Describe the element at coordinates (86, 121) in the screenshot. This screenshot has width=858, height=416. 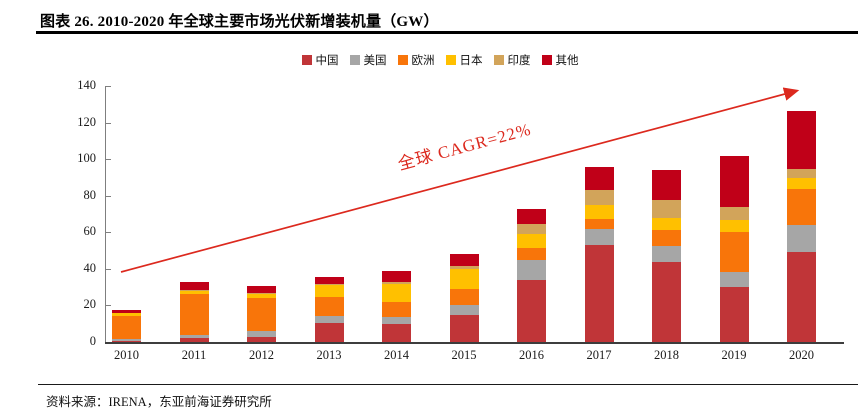
I see `y-axis-label: 120` at that location.